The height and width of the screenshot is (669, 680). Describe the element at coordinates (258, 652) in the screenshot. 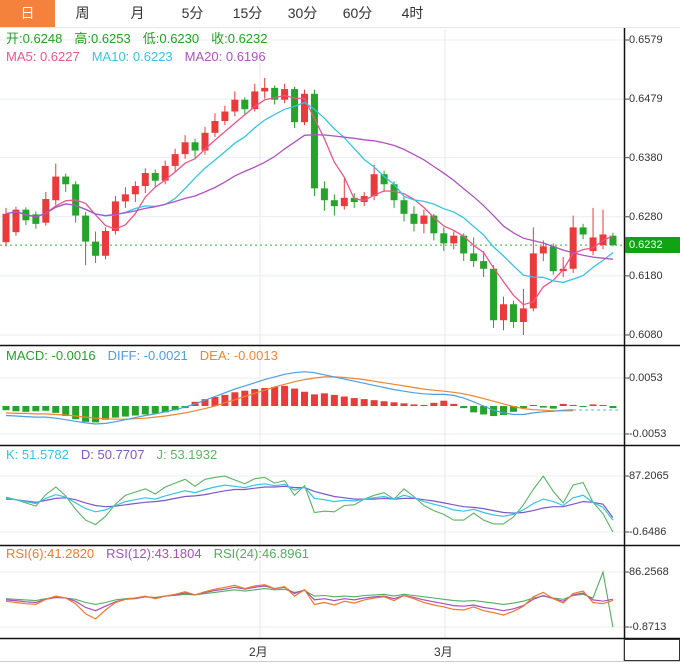

I see `time-axis-label: 2月` at that location.